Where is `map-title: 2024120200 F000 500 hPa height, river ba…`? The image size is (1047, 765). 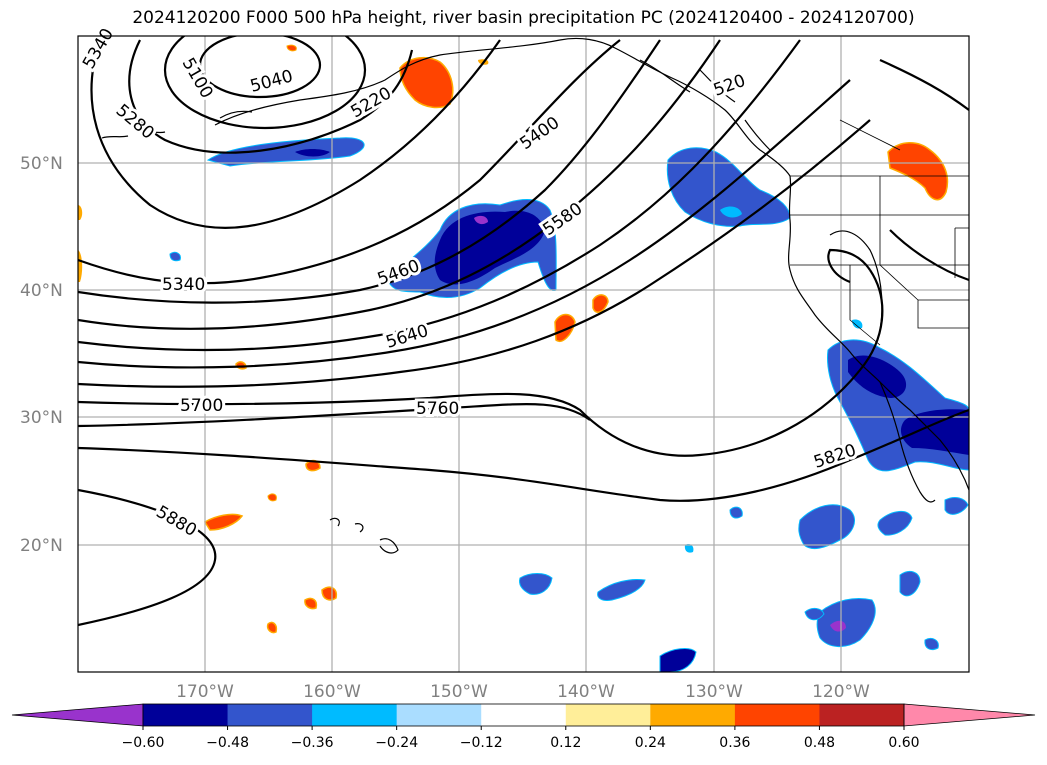 map-title: 2024120200 F000 500 hPa height, river ba… is located at coordinates (523, 18).